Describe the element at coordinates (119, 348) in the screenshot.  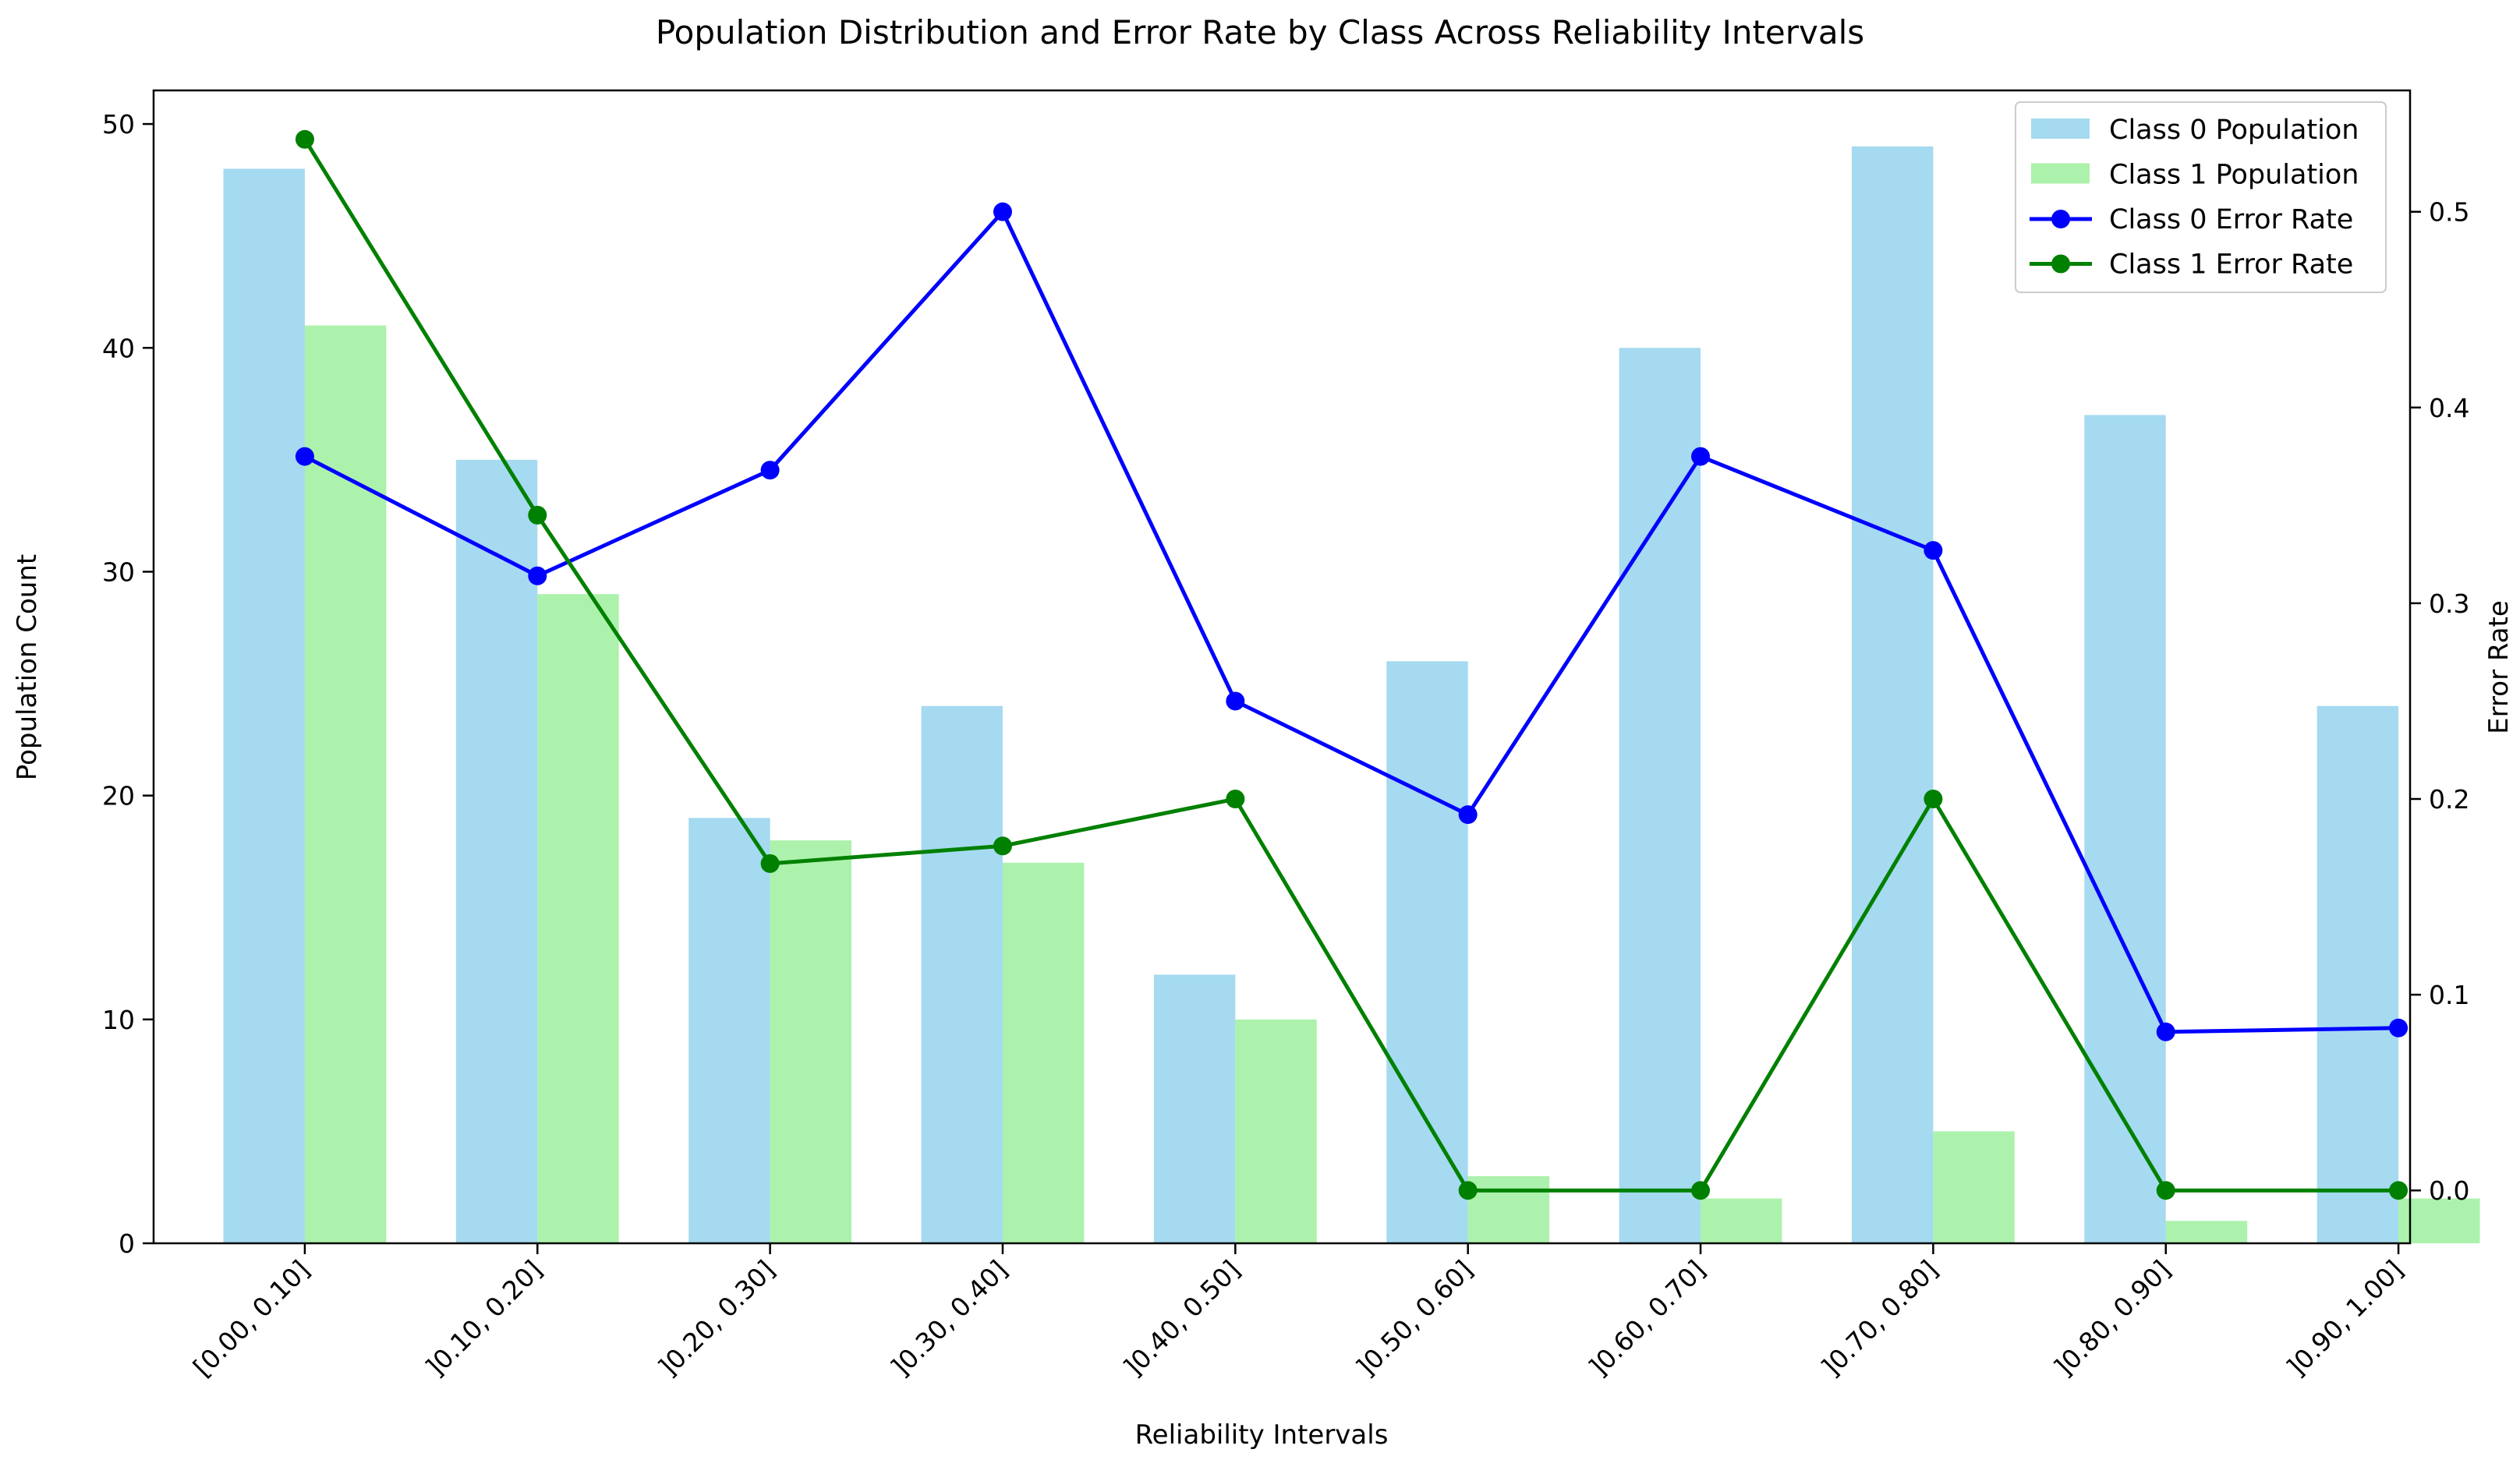
I see `y-tick-label: 40` at that location.